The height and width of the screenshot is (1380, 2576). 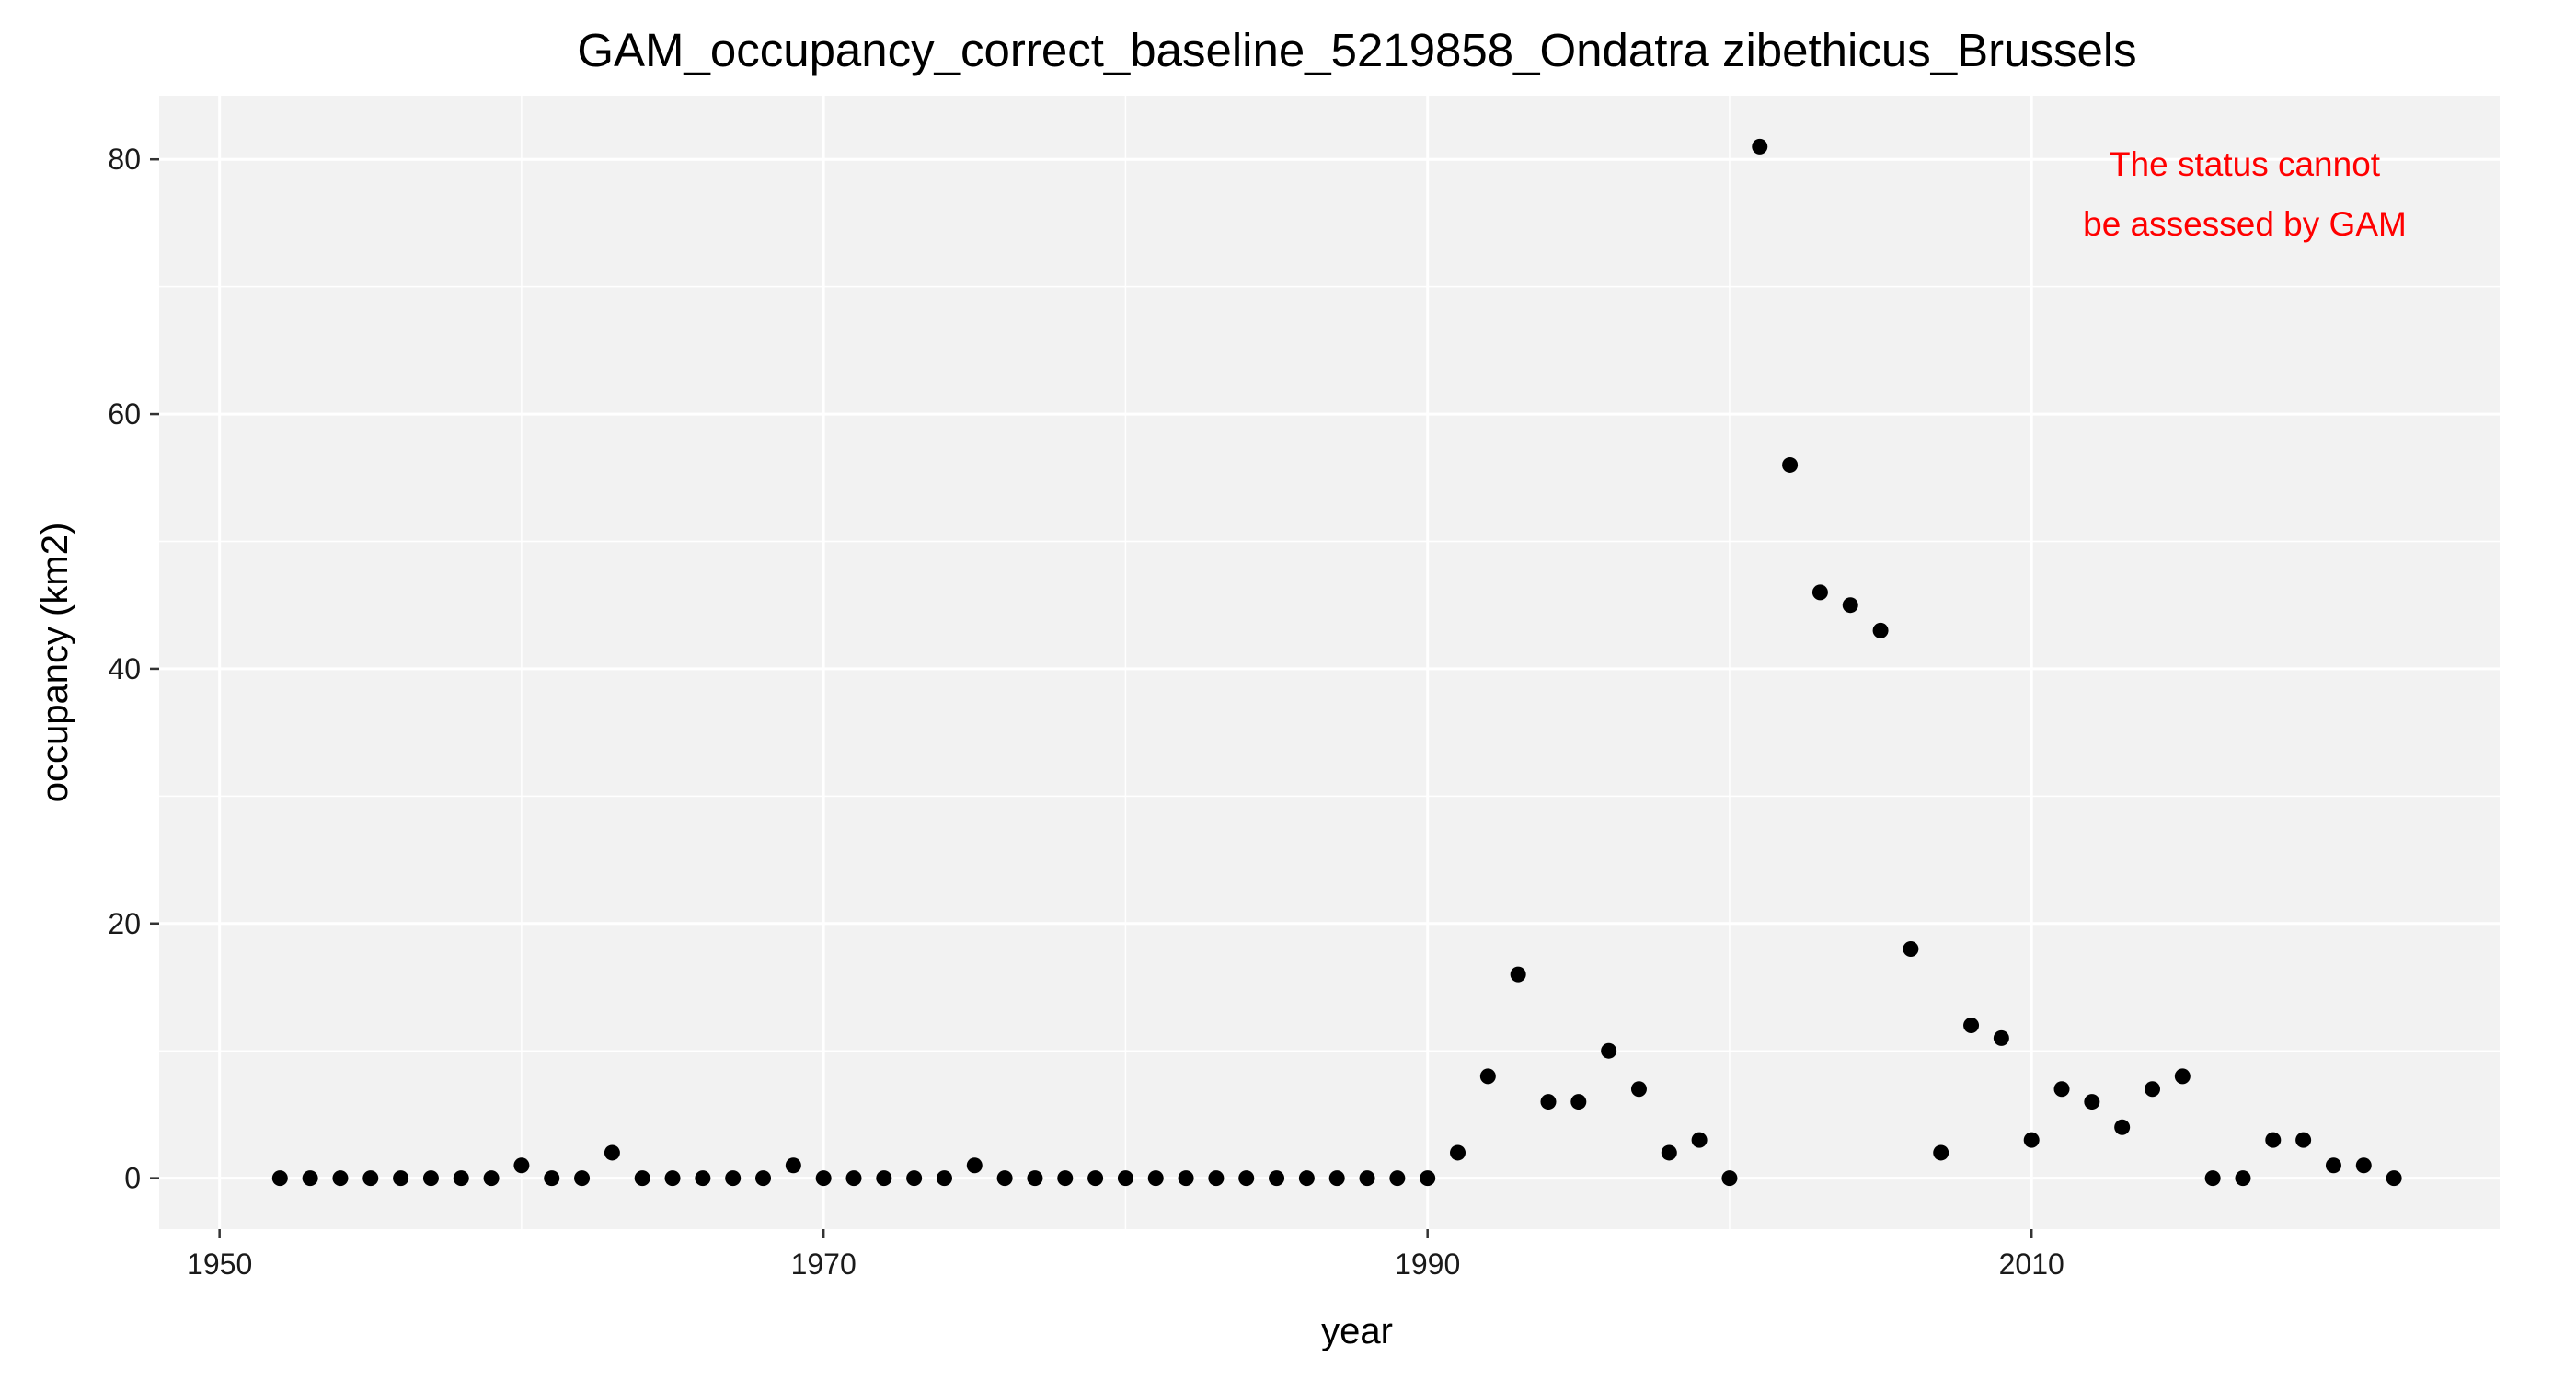 I want to click on x-tick-label: 2010, so click(x=2031, y=1264).